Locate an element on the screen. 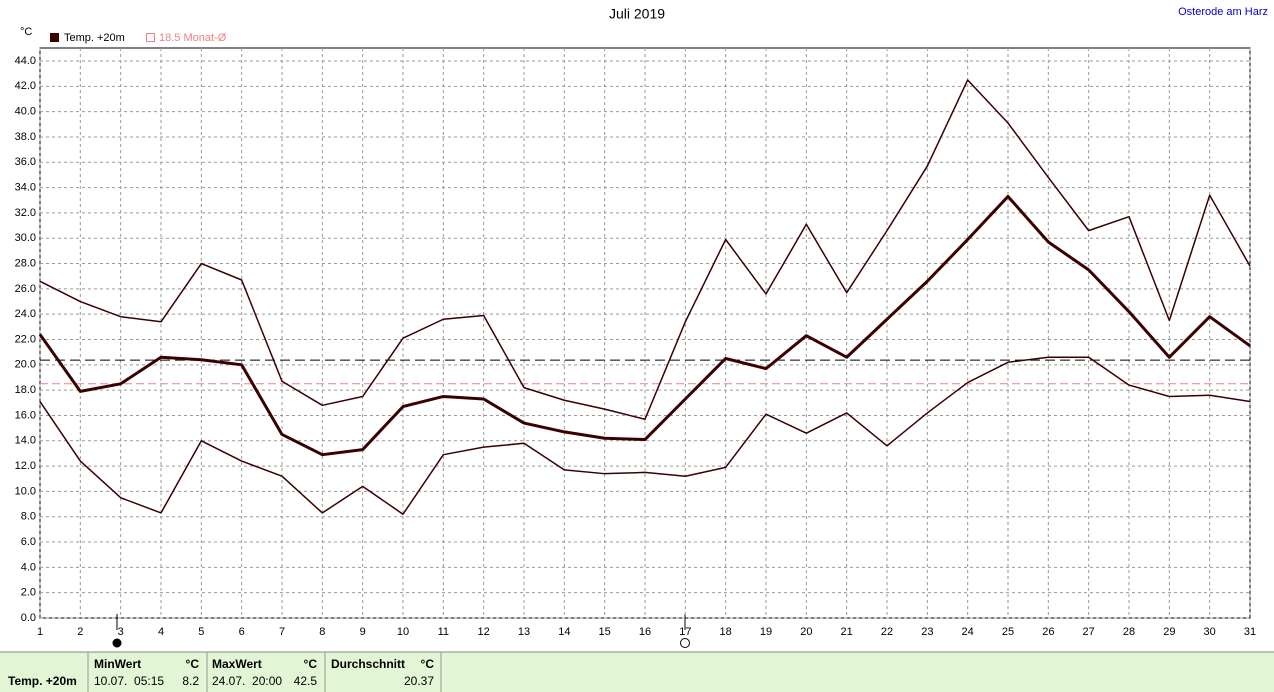 This screenshot has width=1274, height=692. x-tick-label: 15 is located at coordinates (605, 632).